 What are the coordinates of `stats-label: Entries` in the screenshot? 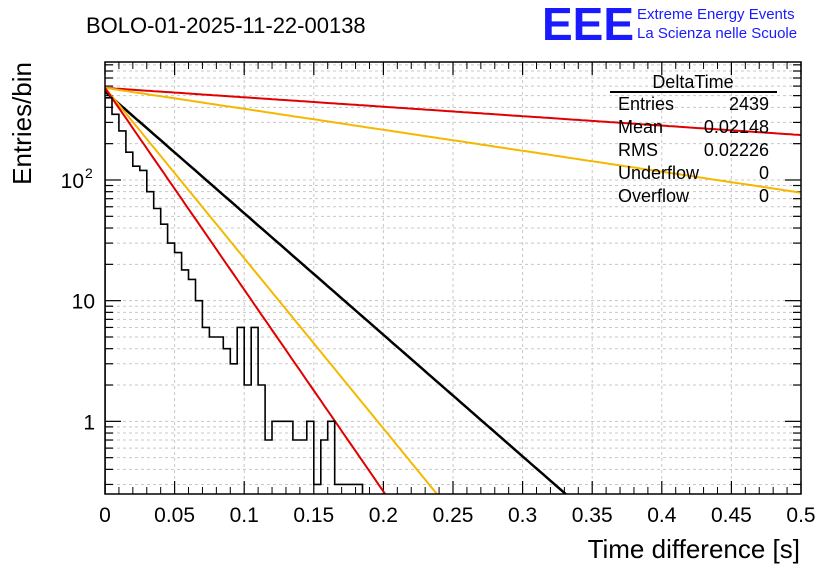 It's located at (646, 104).